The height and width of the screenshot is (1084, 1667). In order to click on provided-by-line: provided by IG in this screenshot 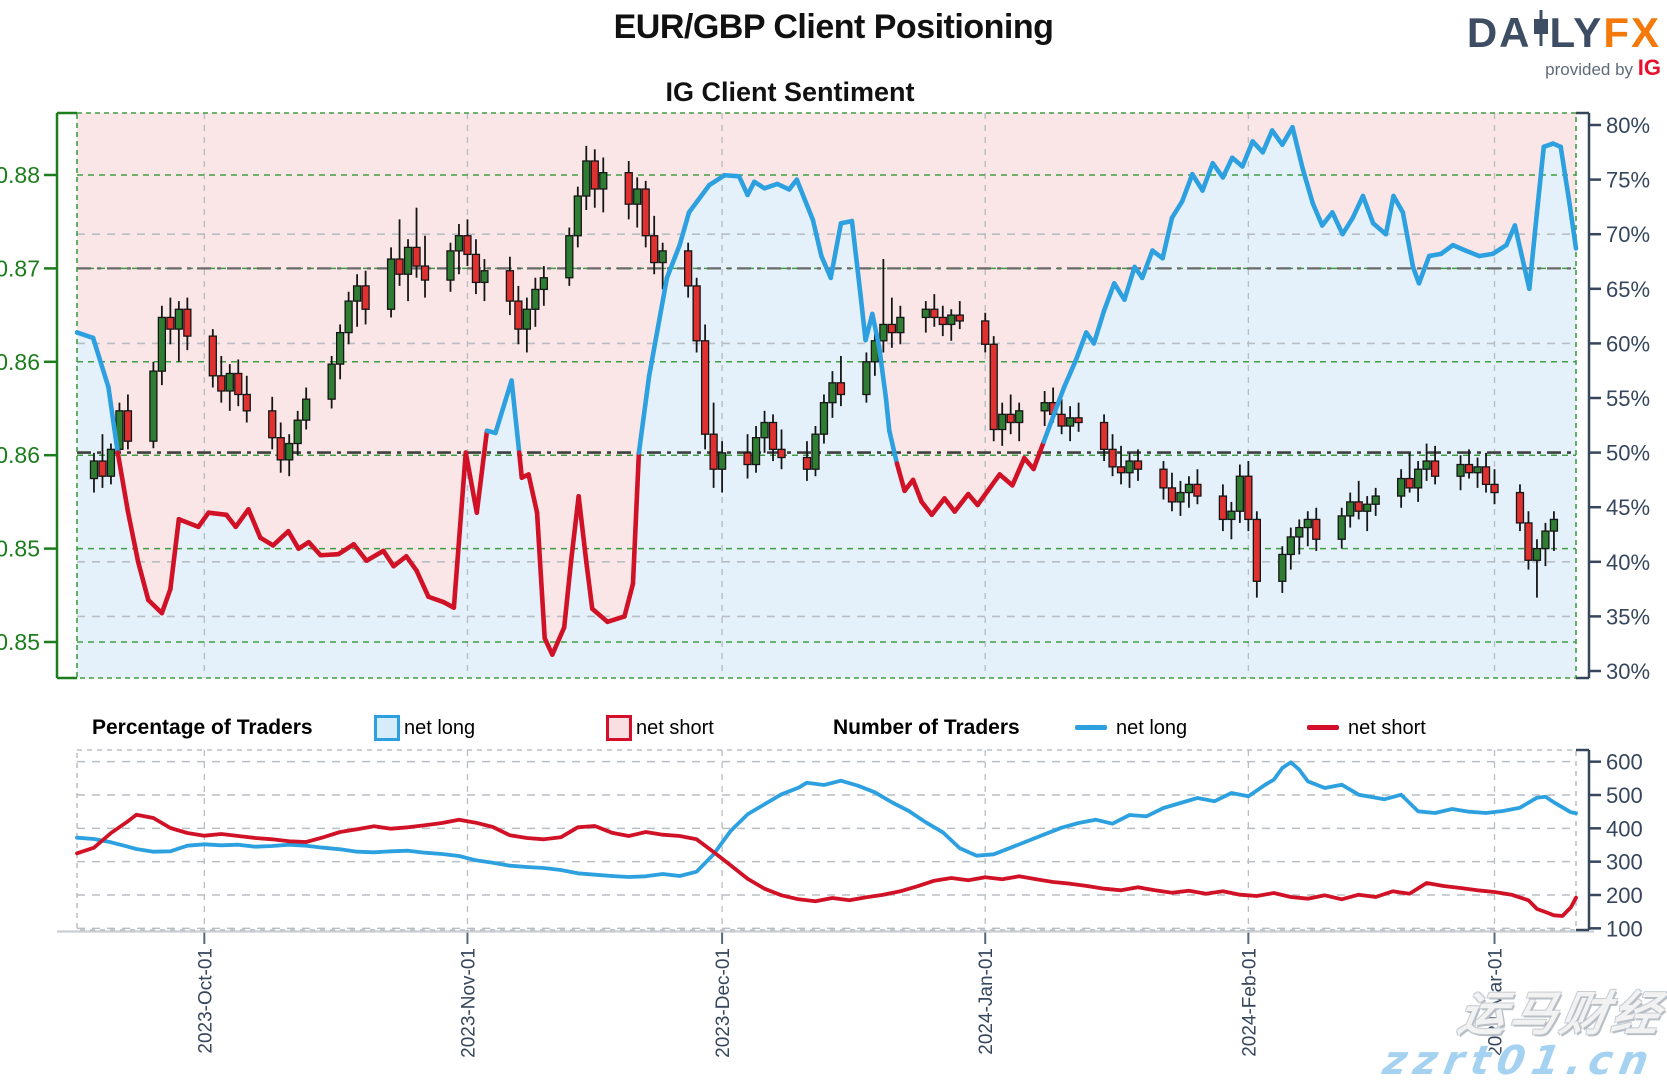, I will do `click(1564, 68)`.